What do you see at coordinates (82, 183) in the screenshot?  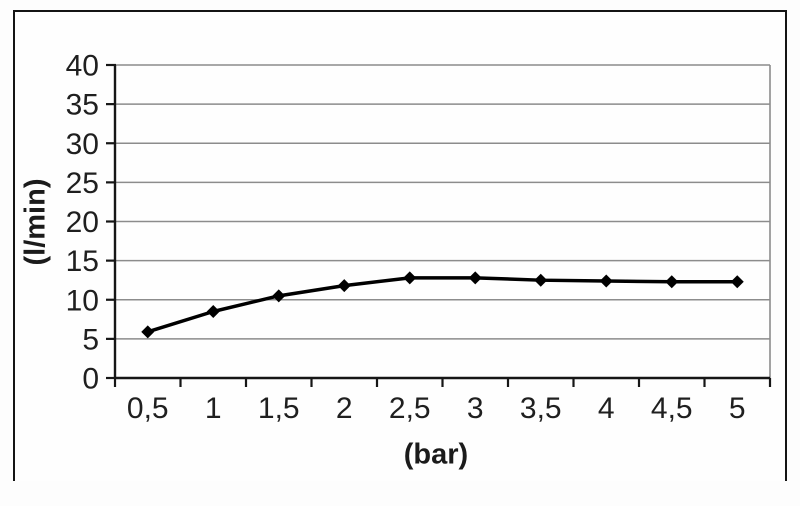 I see `y-tick-label: 25` at bounding box center [82, 183].